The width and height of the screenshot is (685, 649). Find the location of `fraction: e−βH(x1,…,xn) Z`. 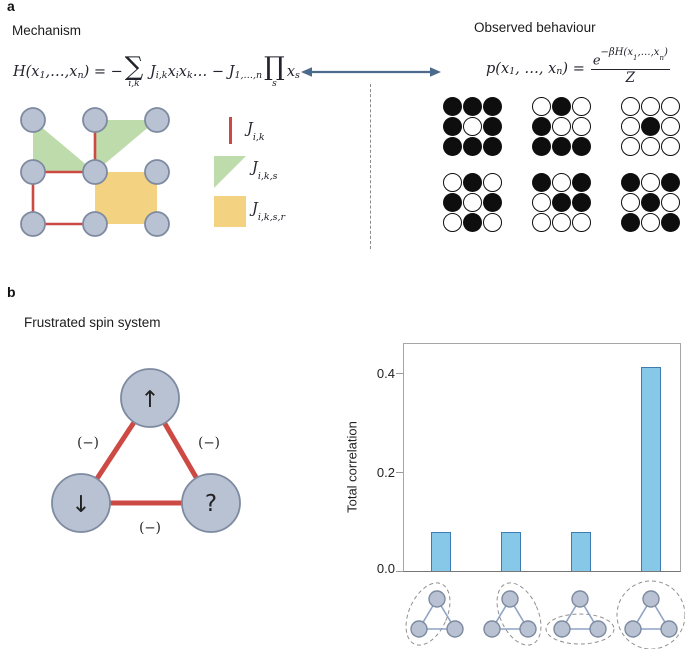

fraction: e−βH(x1,…,xn) Z is located at coordinates (630, 67).